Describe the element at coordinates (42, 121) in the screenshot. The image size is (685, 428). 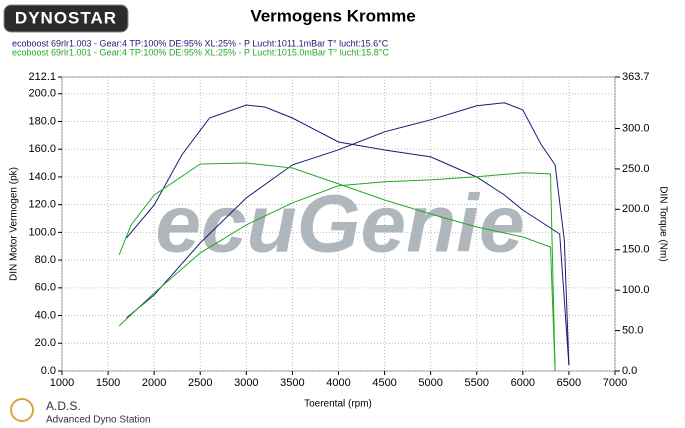
I see `y-tick-label: 180.0` at that location.